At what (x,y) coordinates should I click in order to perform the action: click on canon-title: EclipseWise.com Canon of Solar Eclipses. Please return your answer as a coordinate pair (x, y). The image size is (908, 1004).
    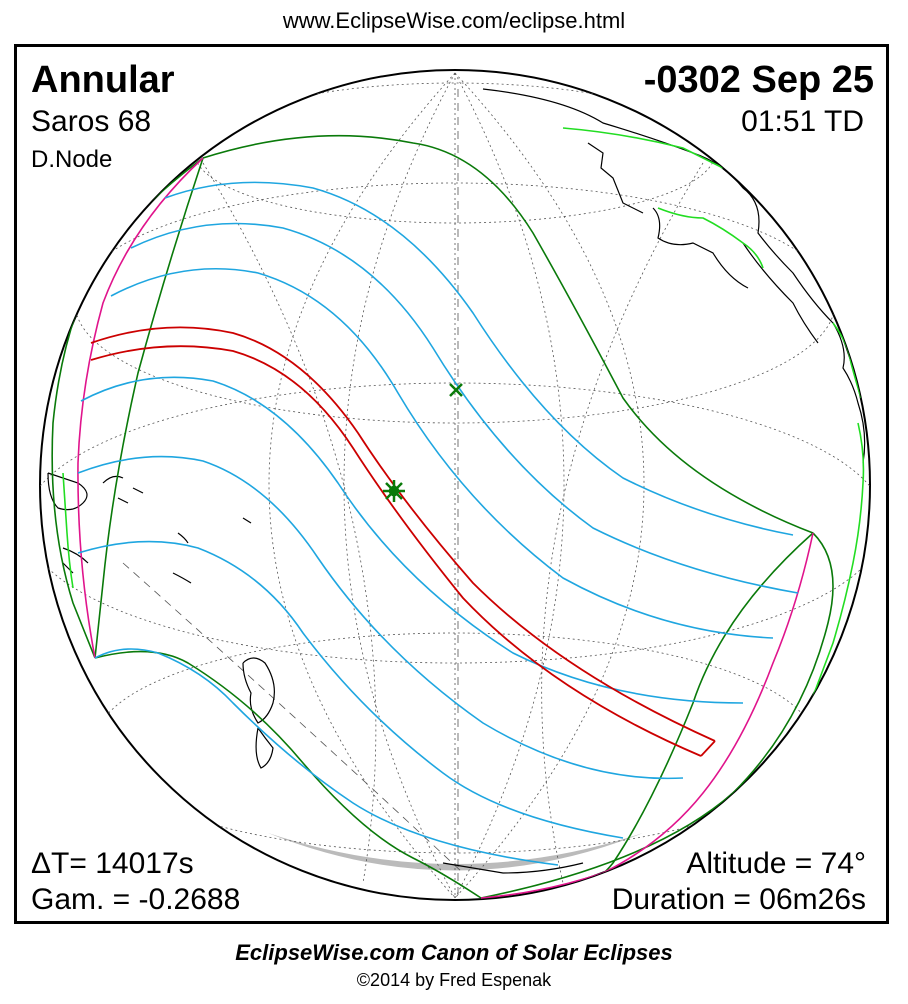
    Looking at the image, I should click on (454, 952).